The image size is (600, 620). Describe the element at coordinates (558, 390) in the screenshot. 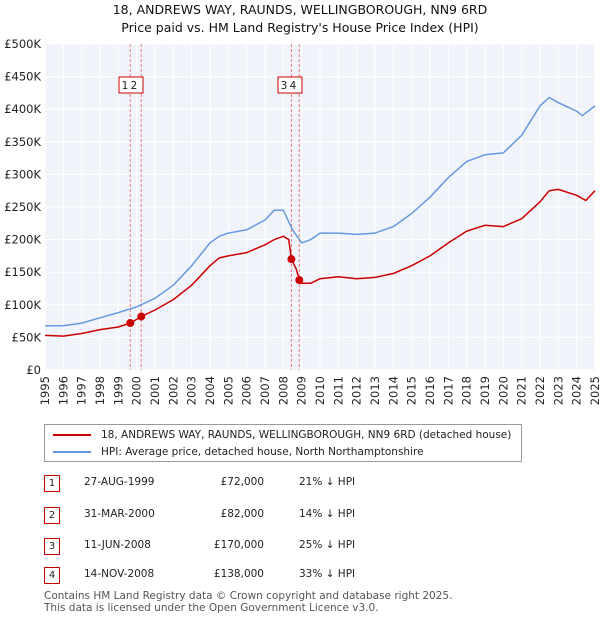

I see `x-tick-label: 2023` at that location.